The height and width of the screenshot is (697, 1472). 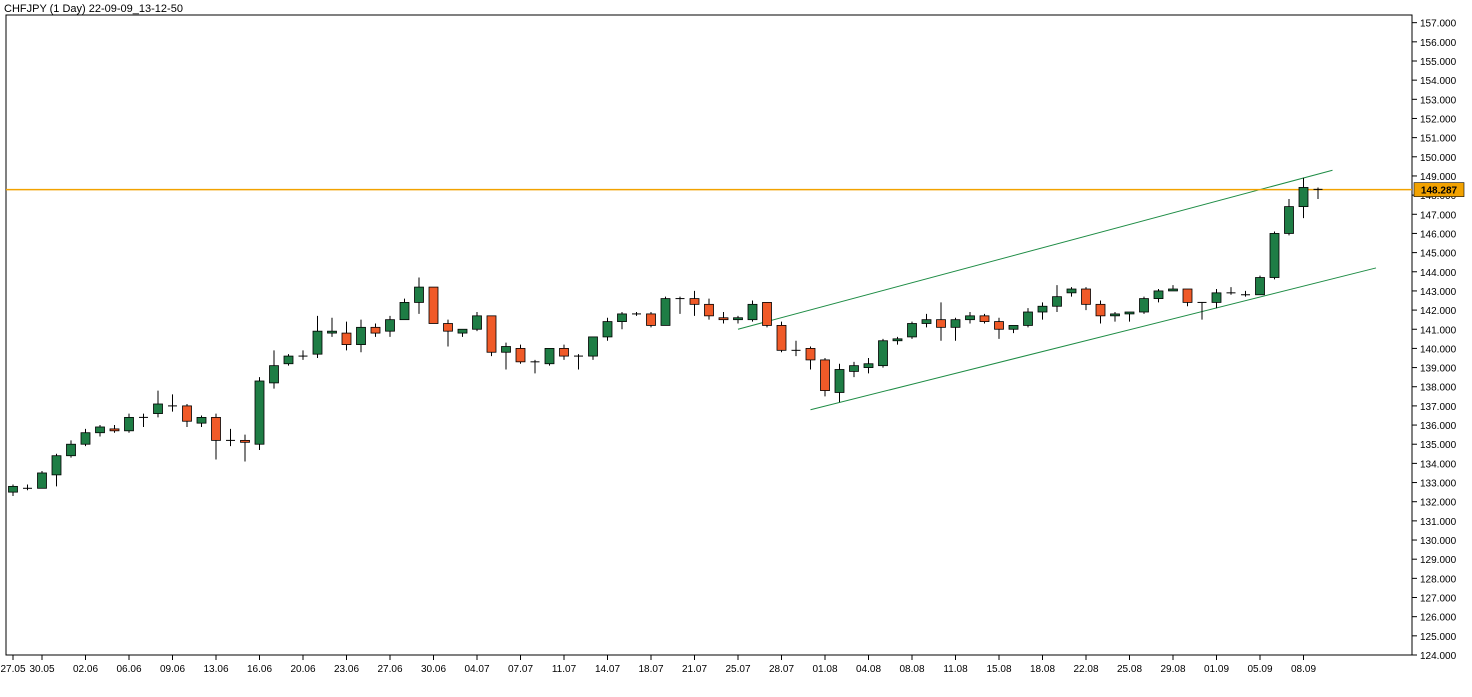 What do you see at coordinates (1438, 292) in the screenshot?
I see `y-tick-label: 143.000` at bounding box center [1438, 292].